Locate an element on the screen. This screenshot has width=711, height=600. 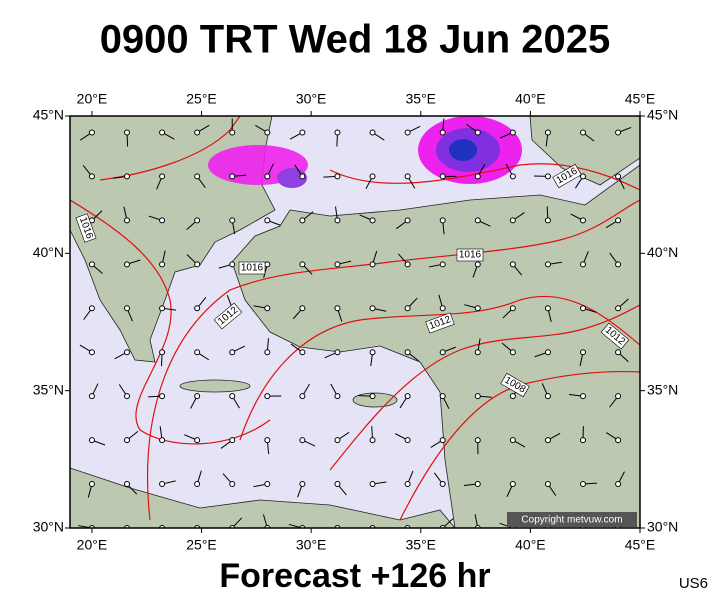
lat-label-right: 40°N is located at coordinates (662, 252).